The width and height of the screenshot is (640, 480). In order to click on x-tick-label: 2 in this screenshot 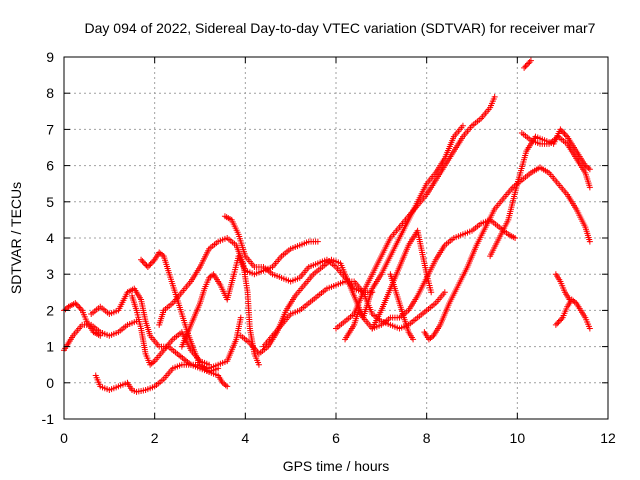, I will do `click(155, 438)`.